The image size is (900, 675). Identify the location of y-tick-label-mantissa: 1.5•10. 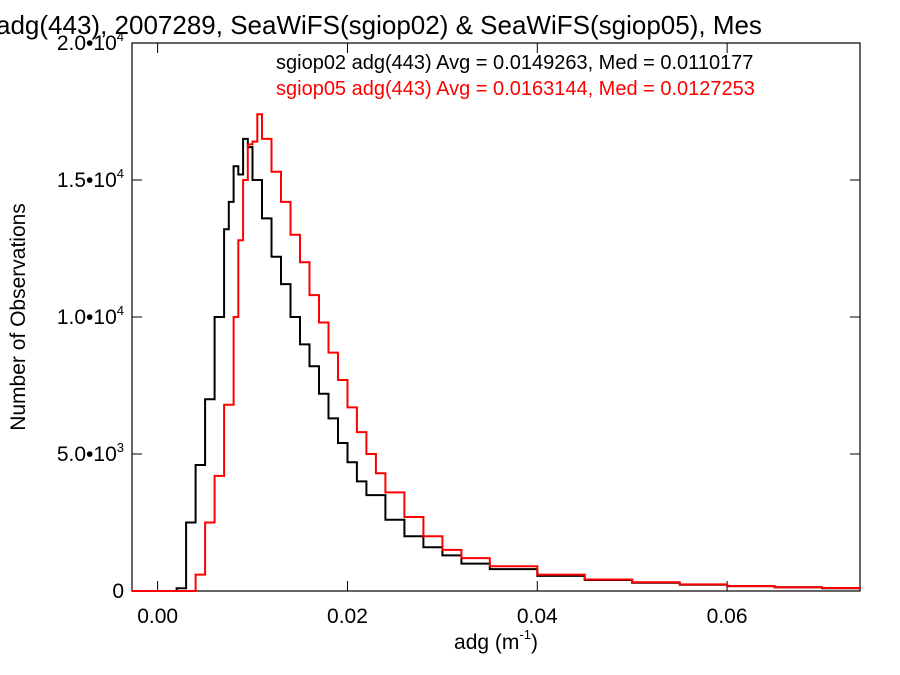
(87, 180).